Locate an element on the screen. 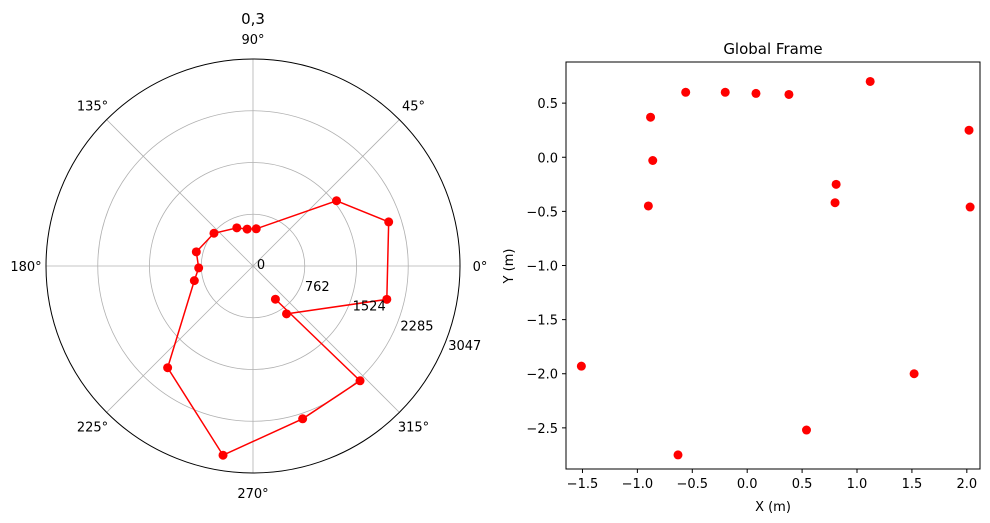 This screenshot has width=990, height=523. y-tick-label: −1.0 is located at coordinates (542, 267).